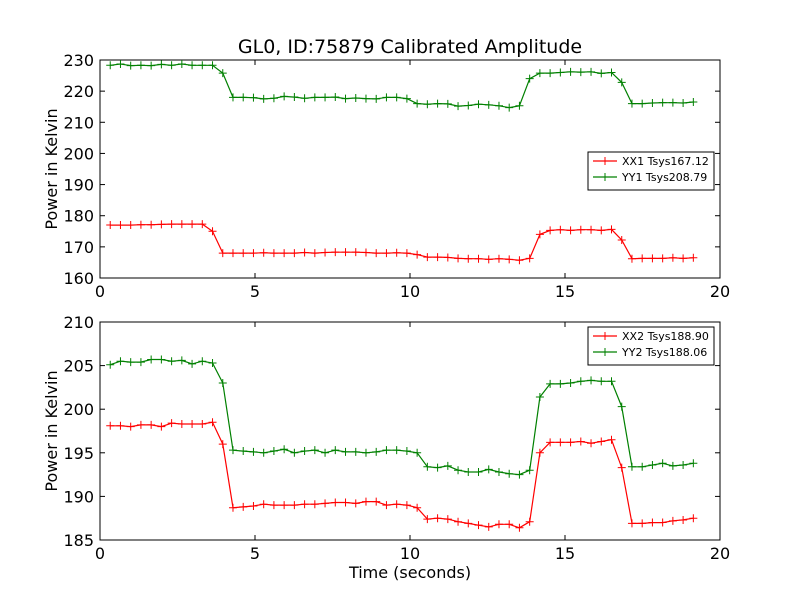  Describe the element at coordinates (565, 291) in the screenshot. I see `x-tick-label: 15` at that location.